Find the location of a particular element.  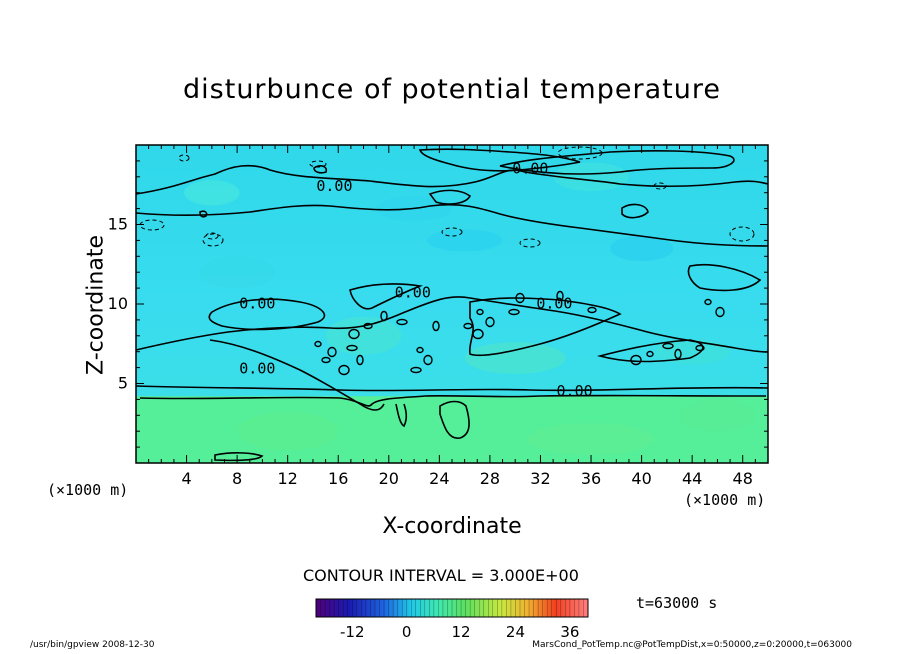

x-tick-label: 16 is located at coordinates (338, 478).